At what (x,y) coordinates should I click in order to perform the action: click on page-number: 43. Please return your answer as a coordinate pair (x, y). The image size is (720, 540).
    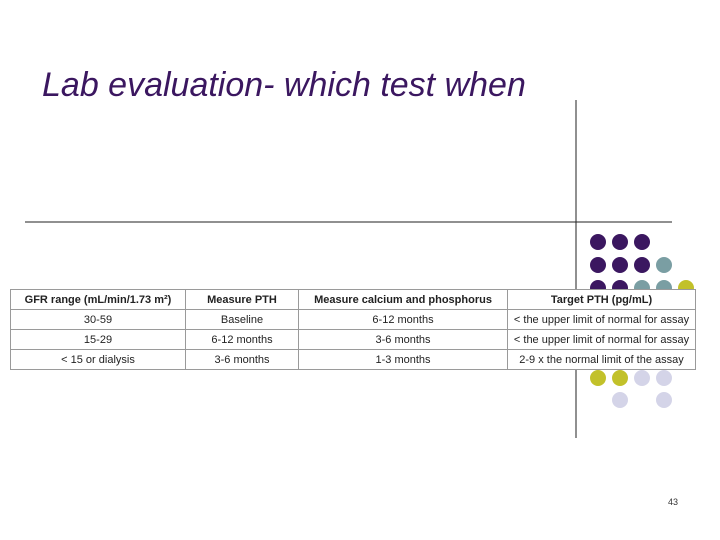
    Looking at the image, I should click on (673, 502).